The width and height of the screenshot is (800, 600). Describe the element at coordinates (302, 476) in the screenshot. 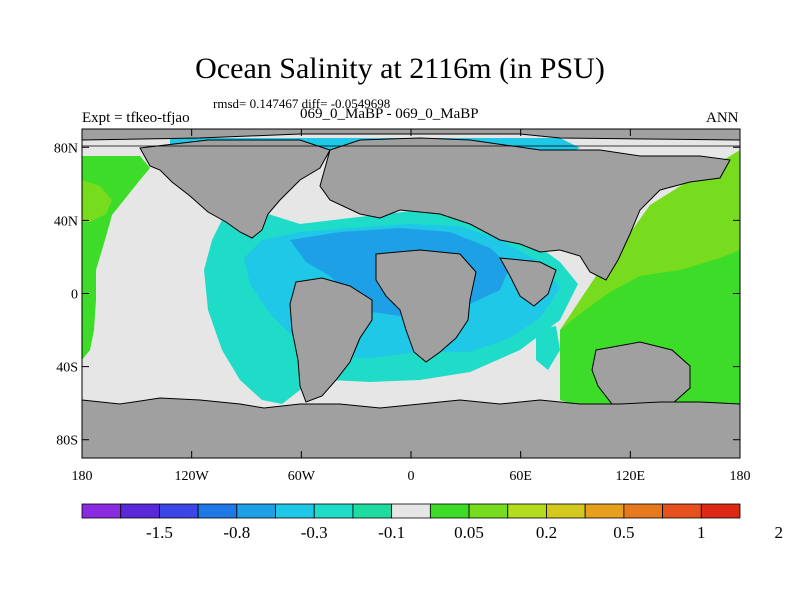

I see `lon-tick-label: 60W` at that location.